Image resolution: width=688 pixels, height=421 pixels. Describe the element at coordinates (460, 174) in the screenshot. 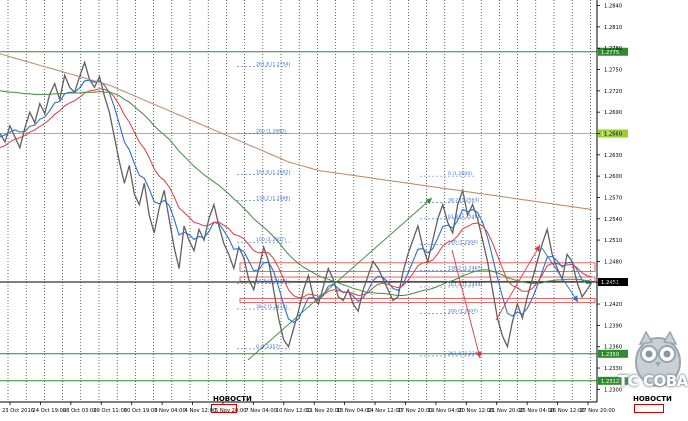

I see `fibo-label: 0 (1.2600)` at that location.